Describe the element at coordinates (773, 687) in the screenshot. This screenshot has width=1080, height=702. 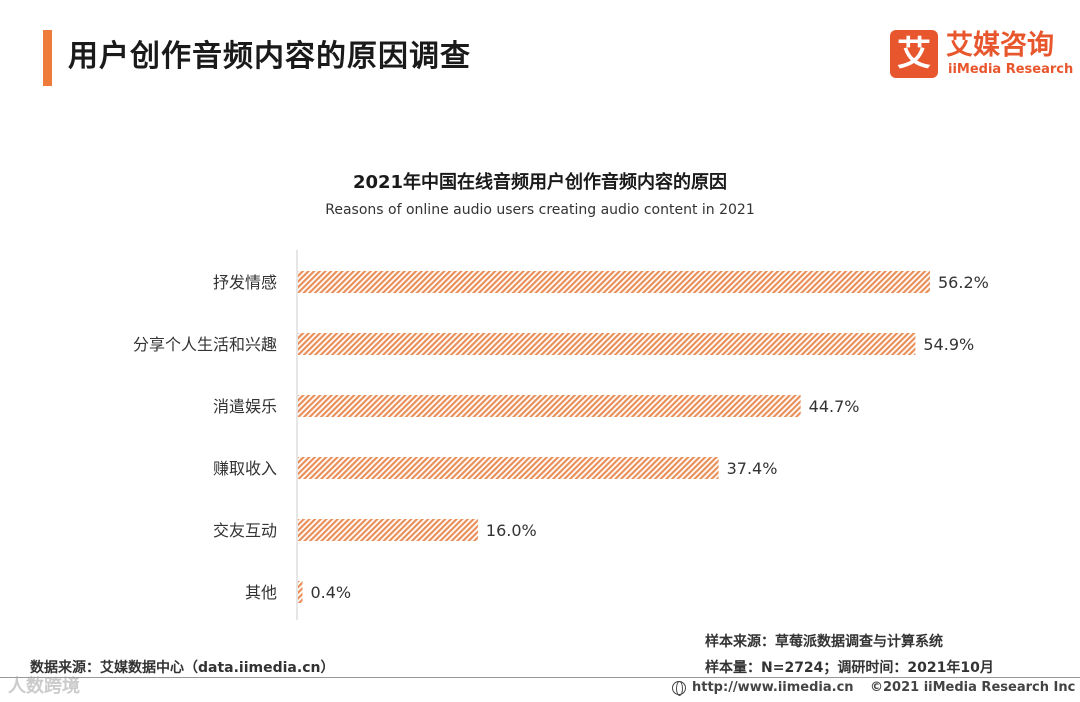
I see `footer-url-text: http://www.iimedia.cn` at that location.